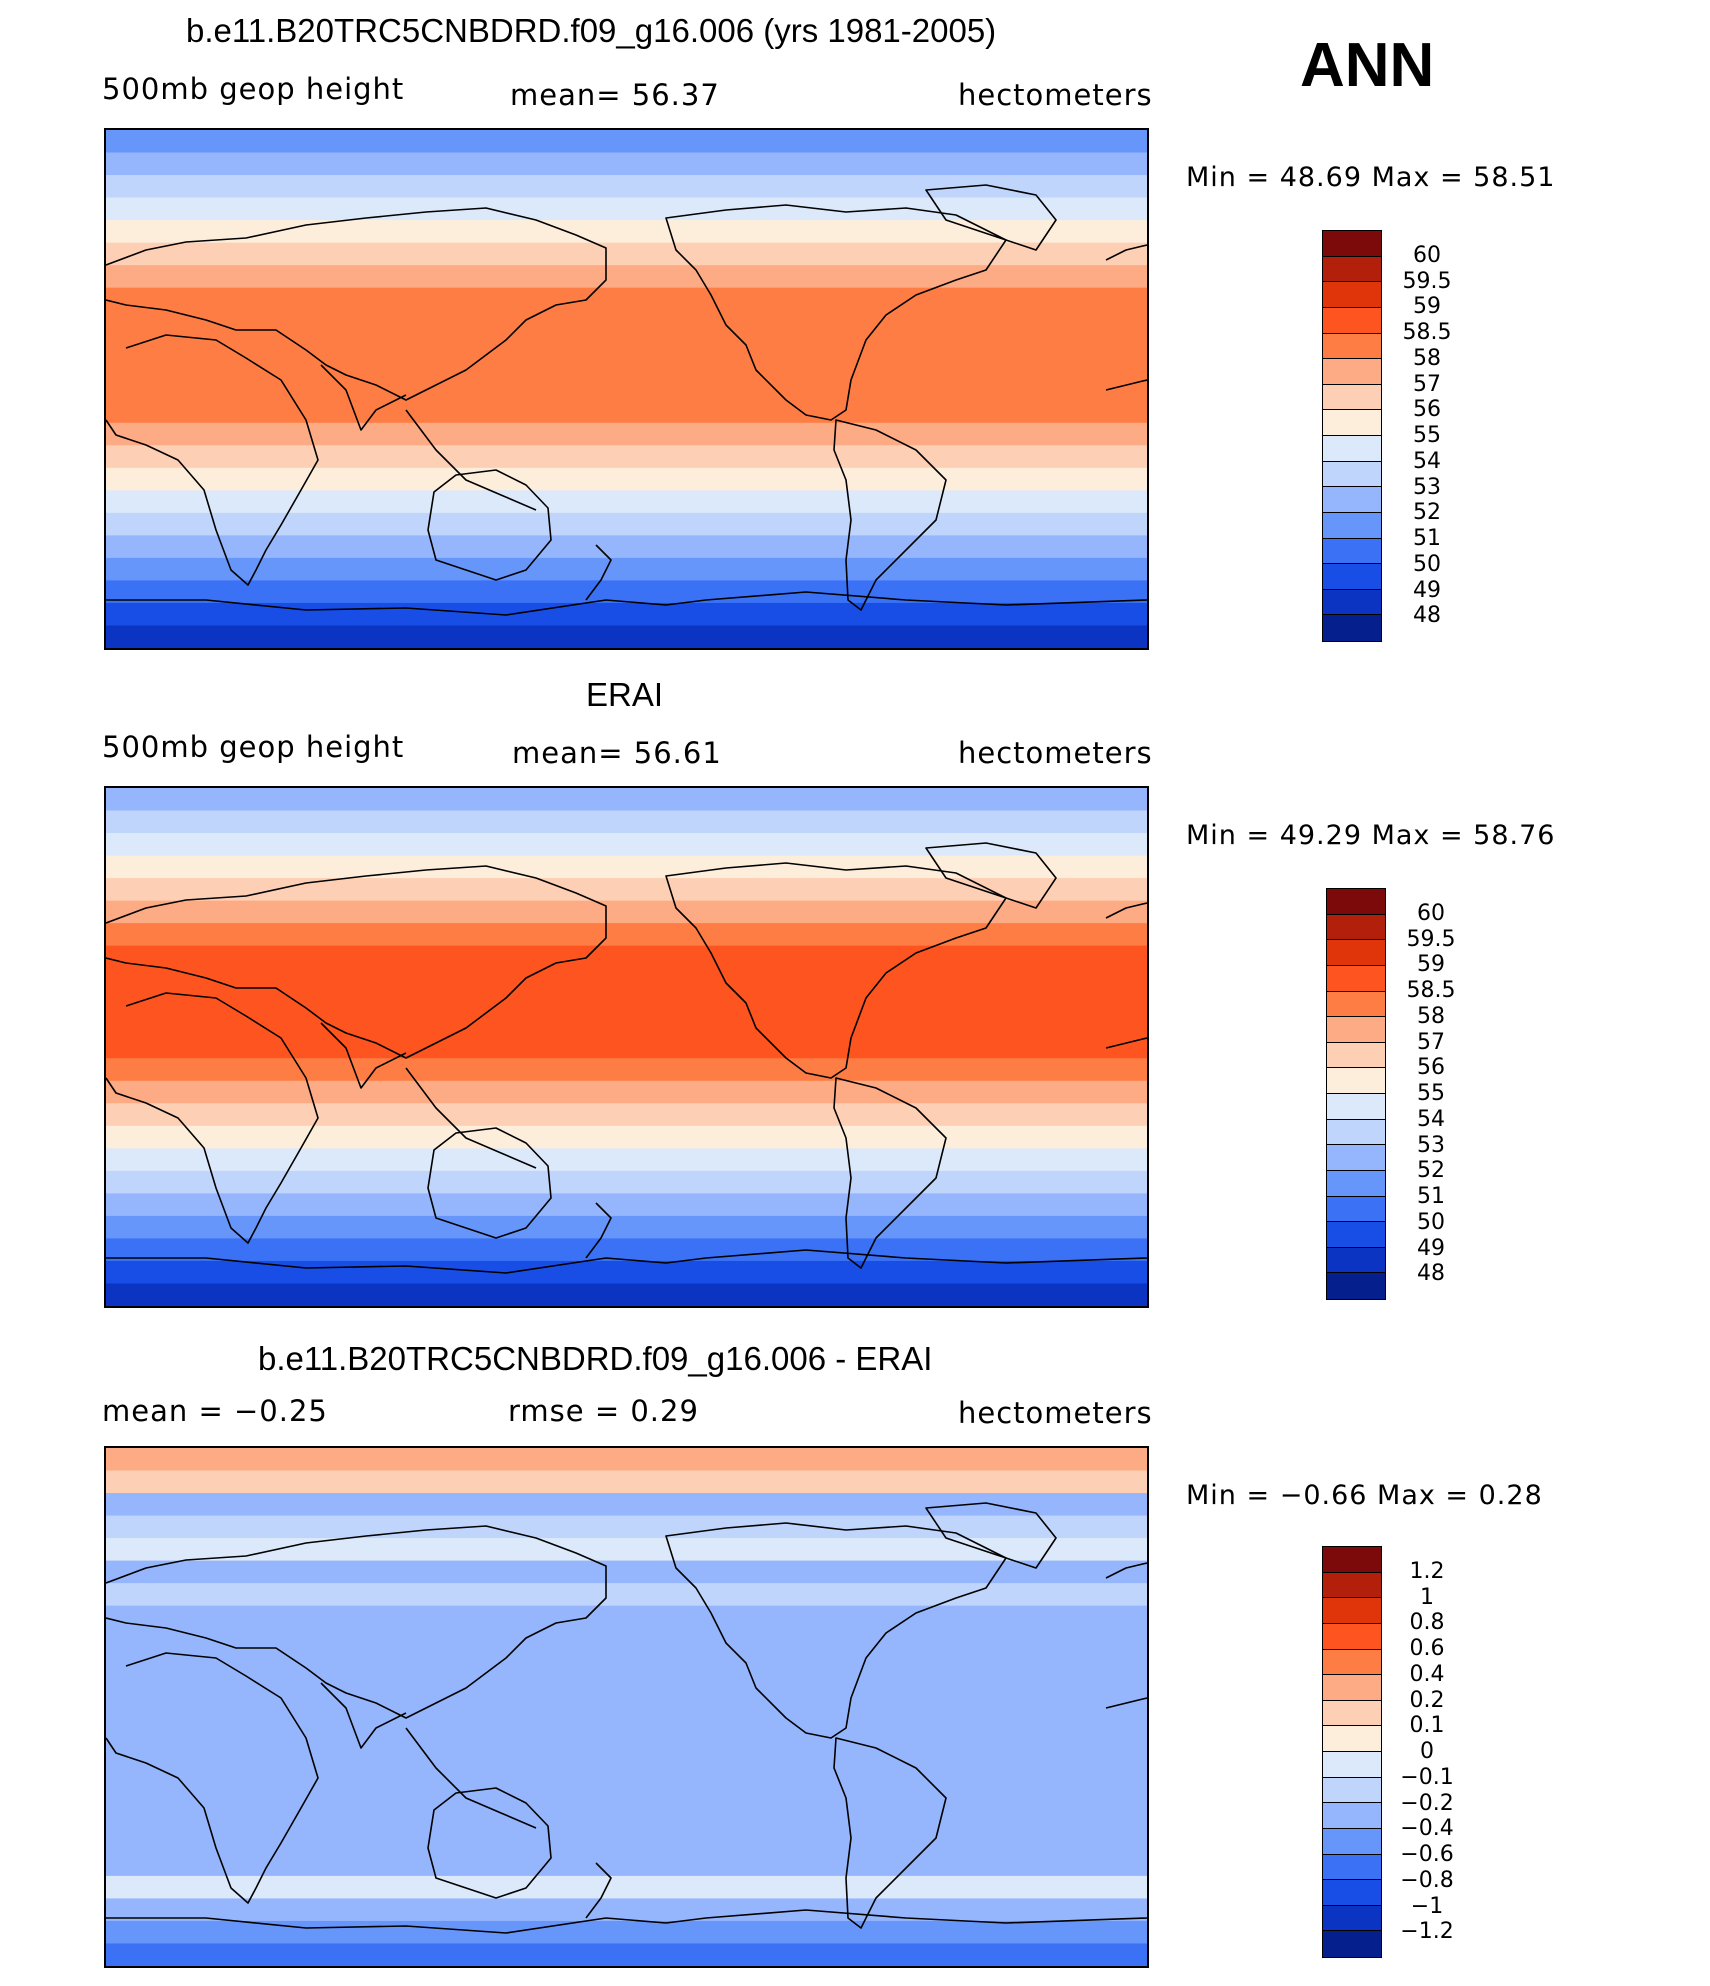 This screenshot has height=1986, width=1710. What do you see at coordinates (1427, 1571) in the screenshot?
I see `colorbar-label: 1.2` at bounding box center [1427, 1571].